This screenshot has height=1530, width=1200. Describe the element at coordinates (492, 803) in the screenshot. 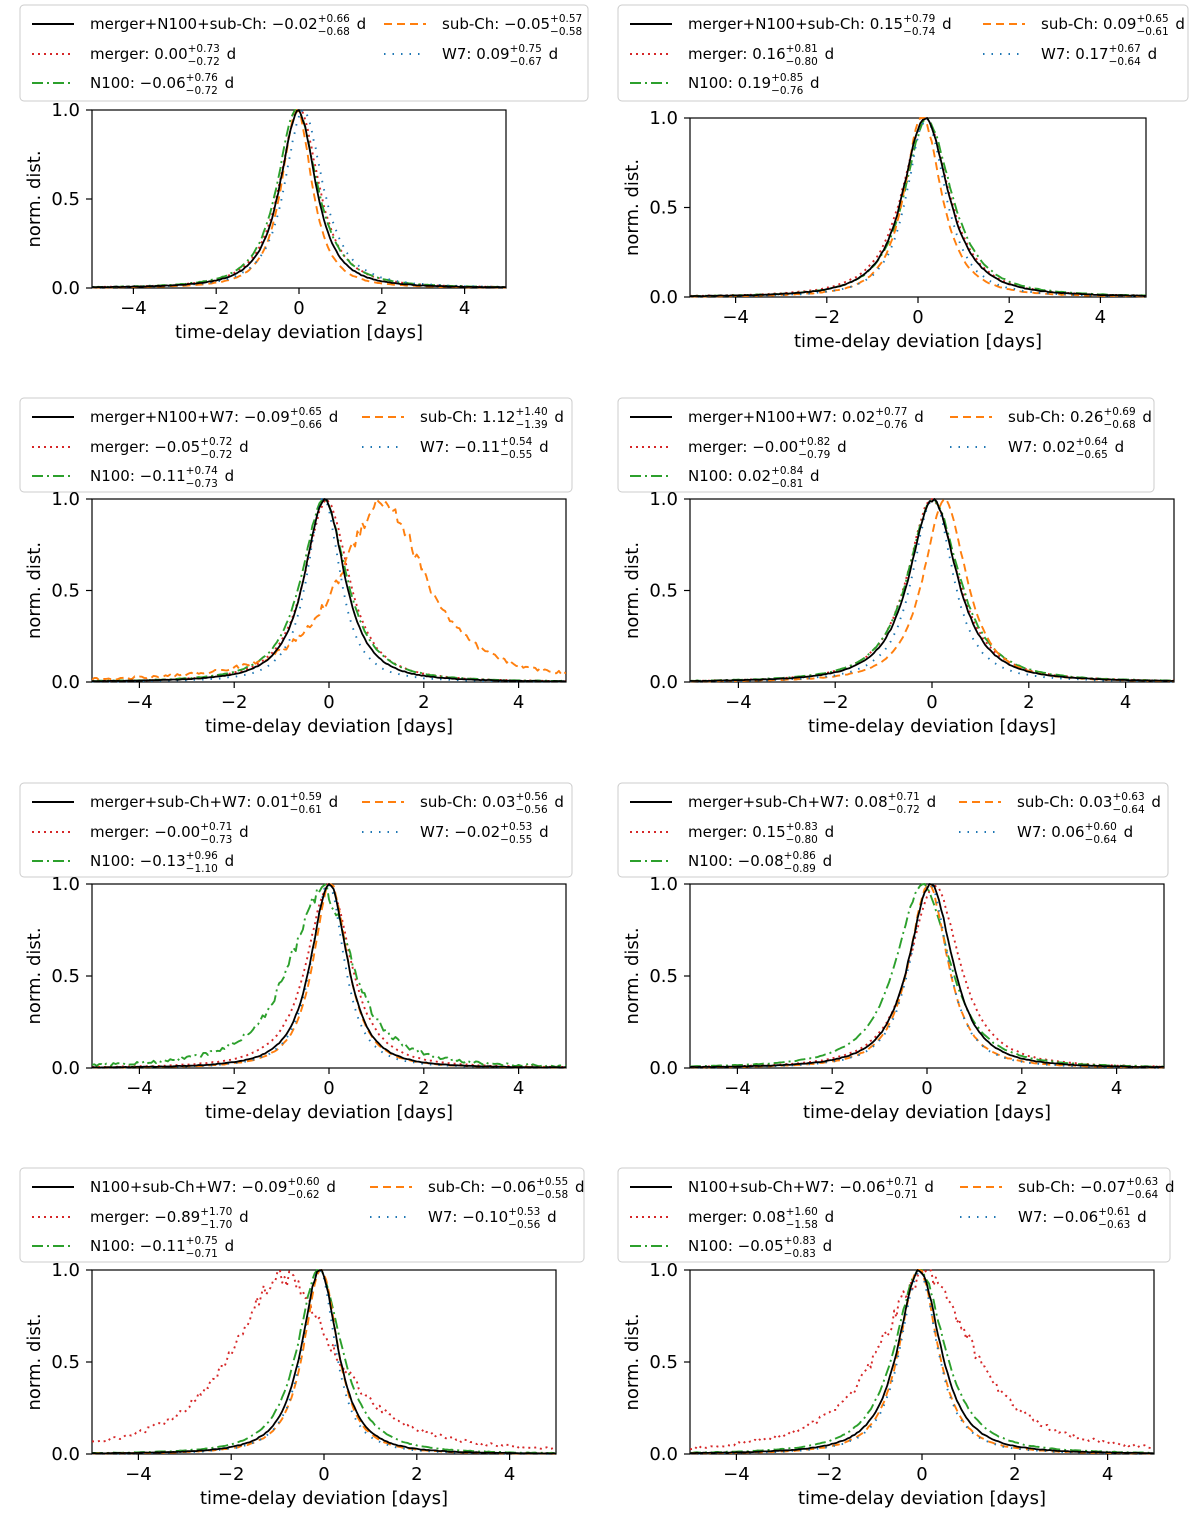

I see `legend-label-sub-ch: sub-Ch: 0.03+0.56 −0.56 d` at that location.